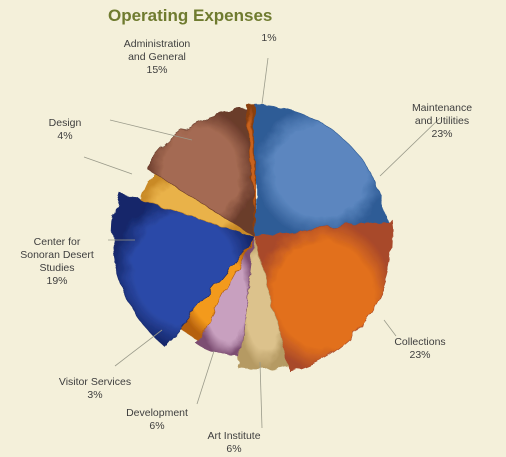 The width and height of the screenshot is (506, 457). Describe the element at coordinates (157, 413) in the screenshot. I see `slice-name: Development` at that location.